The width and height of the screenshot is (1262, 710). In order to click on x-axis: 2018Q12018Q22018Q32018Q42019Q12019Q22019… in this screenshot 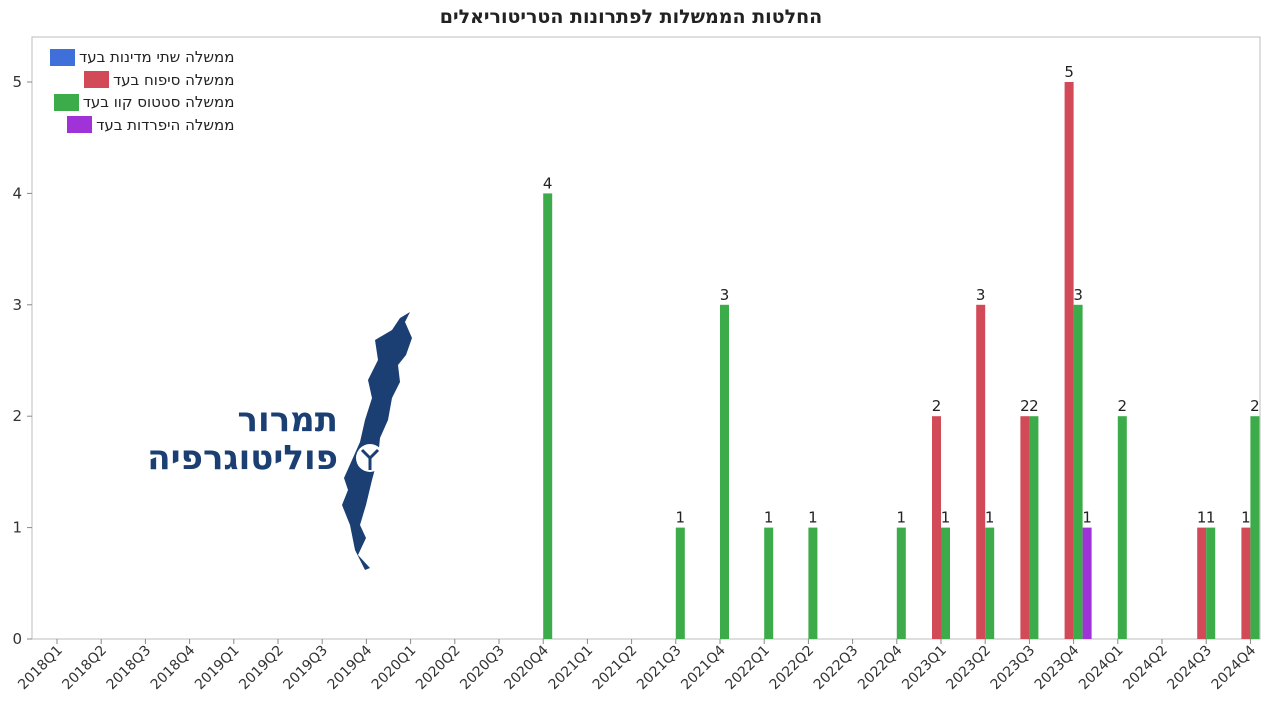, I will do `click(637, 666)`.